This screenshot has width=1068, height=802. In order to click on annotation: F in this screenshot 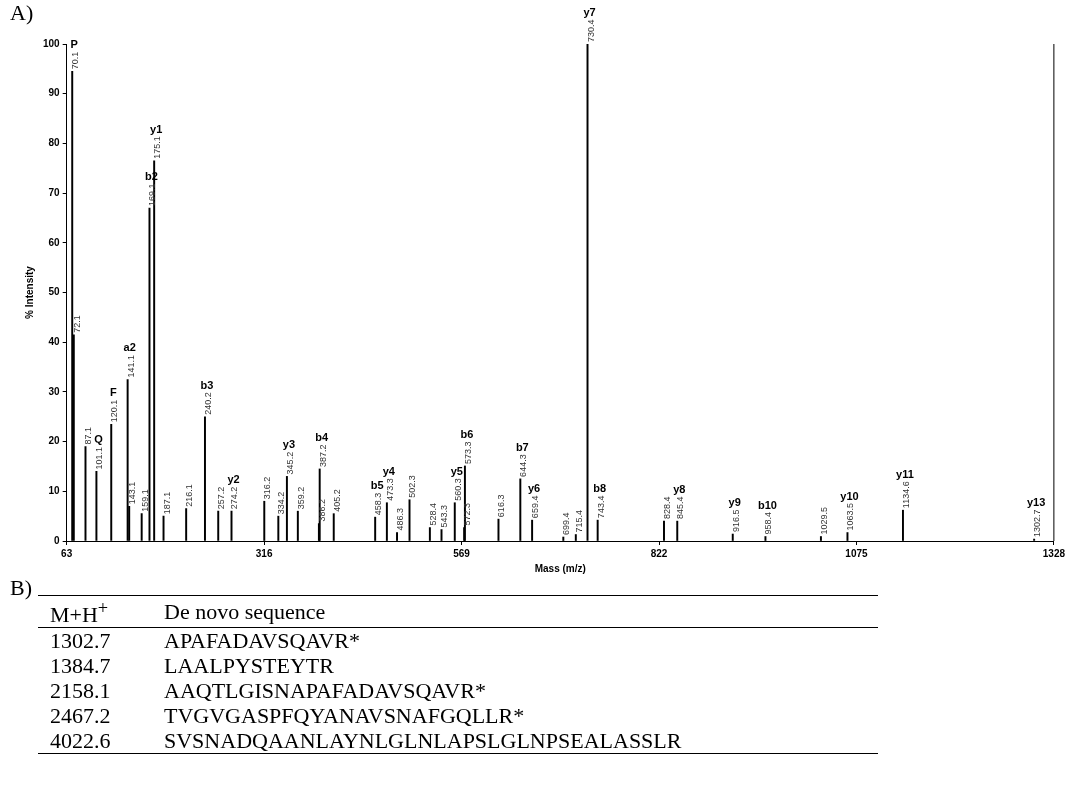, I will do `click(113, 392)`.